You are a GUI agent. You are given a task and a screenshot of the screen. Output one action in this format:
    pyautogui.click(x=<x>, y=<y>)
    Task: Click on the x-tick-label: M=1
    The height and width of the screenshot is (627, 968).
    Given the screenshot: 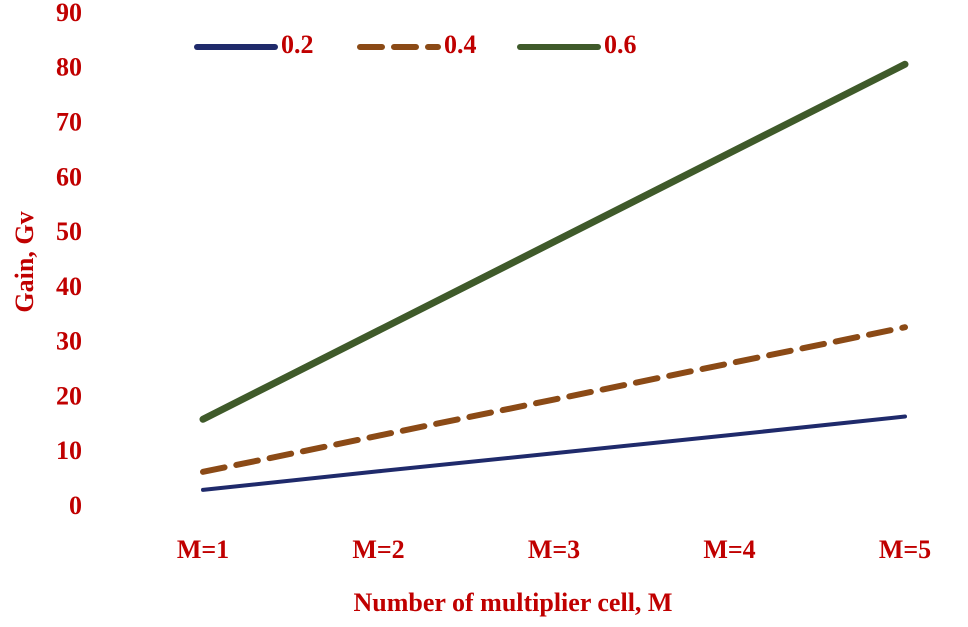 What is the action you would take?
    pyautogui.click(x=203, y=549)
    